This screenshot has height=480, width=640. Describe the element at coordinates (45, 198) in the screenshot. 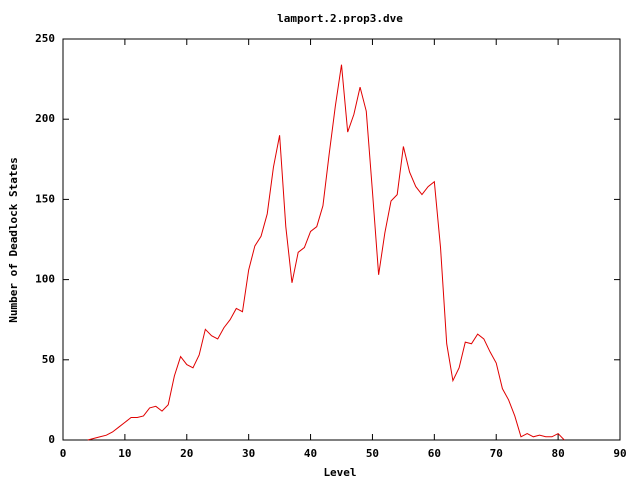

I see `y-tick-label: 150` at that location.